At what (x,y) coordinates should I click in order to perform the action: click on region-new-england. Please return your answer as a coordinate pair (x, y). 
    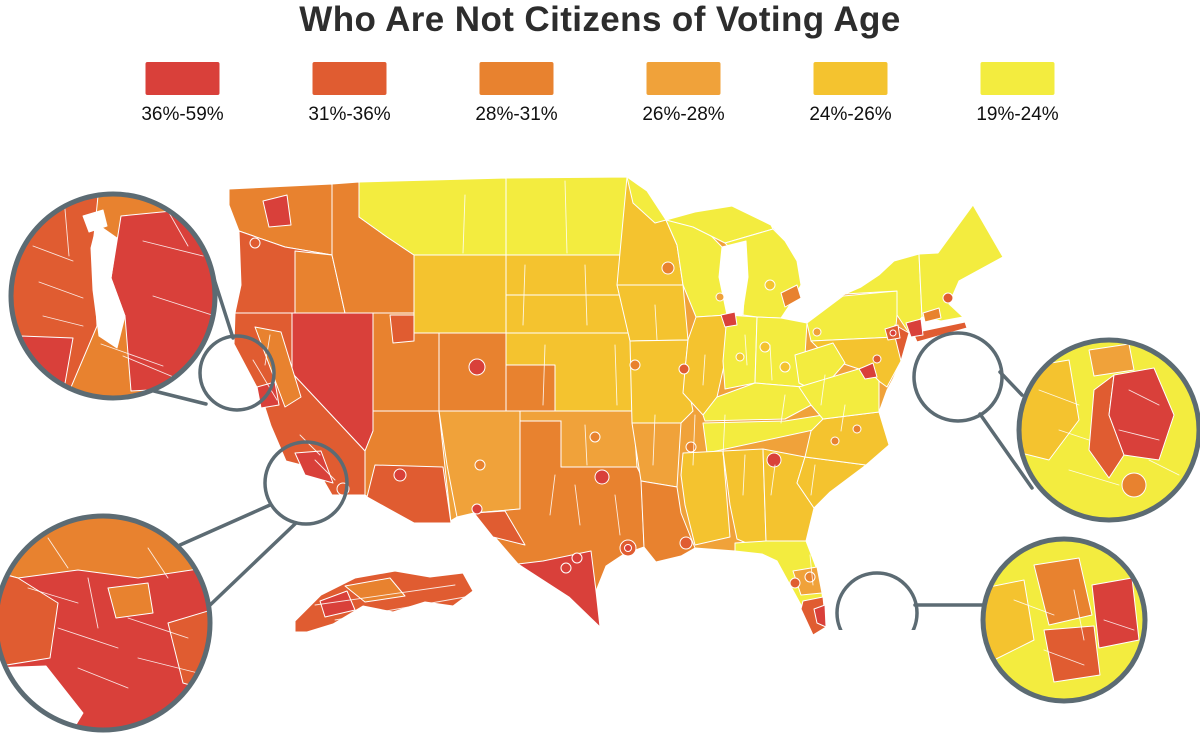
    Looking at the image, I should click on (961, 263).